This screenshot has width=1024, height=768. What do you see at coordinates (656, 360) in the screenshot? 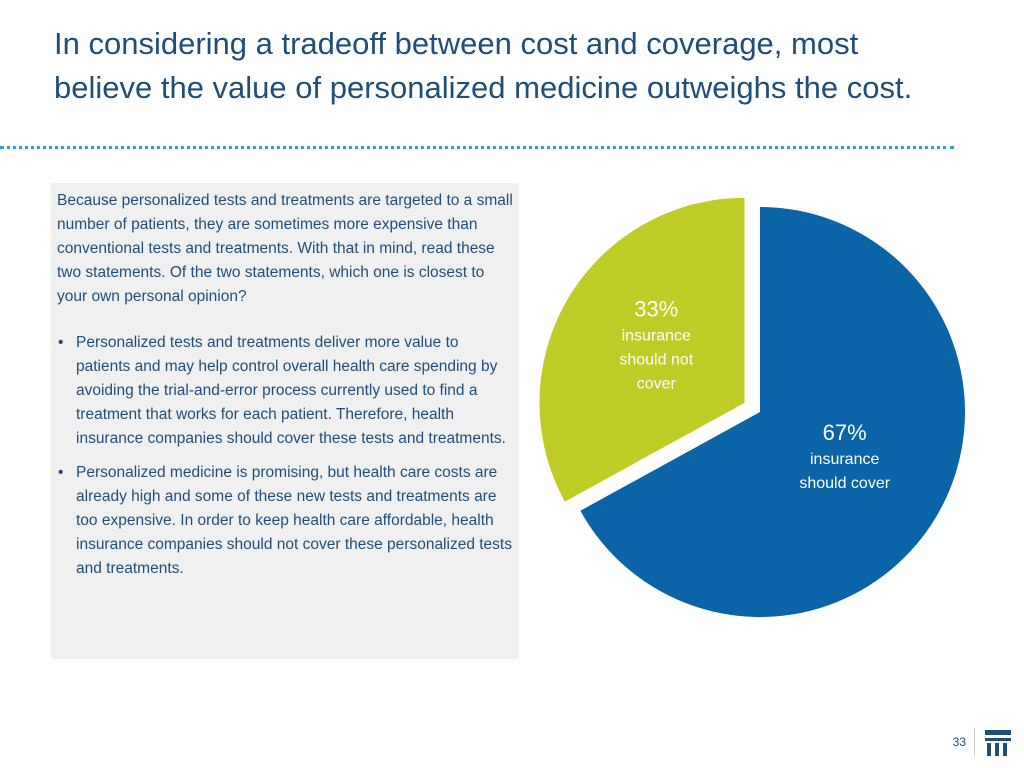
I see `slice-category-label: should not` at bounding box center [656, 360].